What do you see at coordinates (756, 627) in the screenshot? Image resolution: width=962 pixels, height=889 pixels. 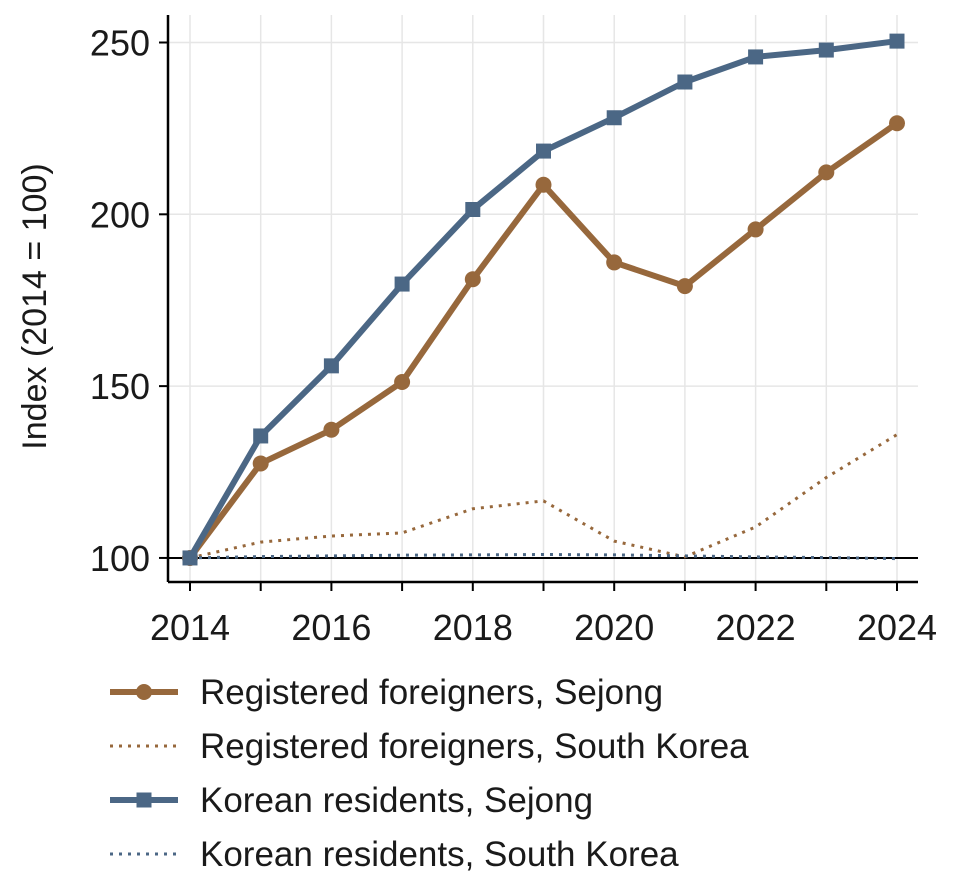 I see `x-tick-label: 2022` at bounding box center [756, 627].